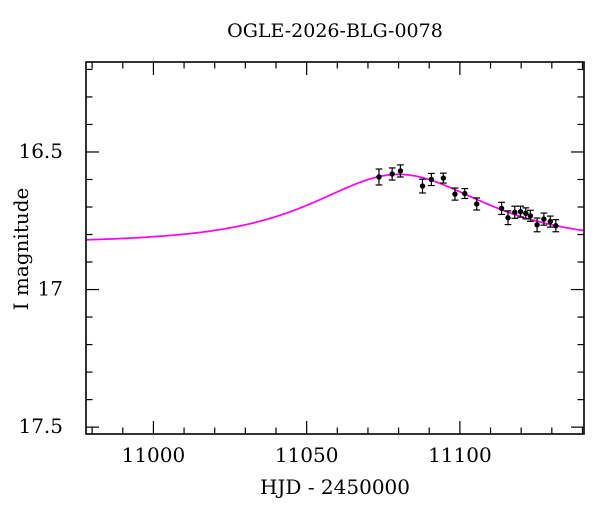  I want to click on x-tick-label: 11050, so click(307, 455).